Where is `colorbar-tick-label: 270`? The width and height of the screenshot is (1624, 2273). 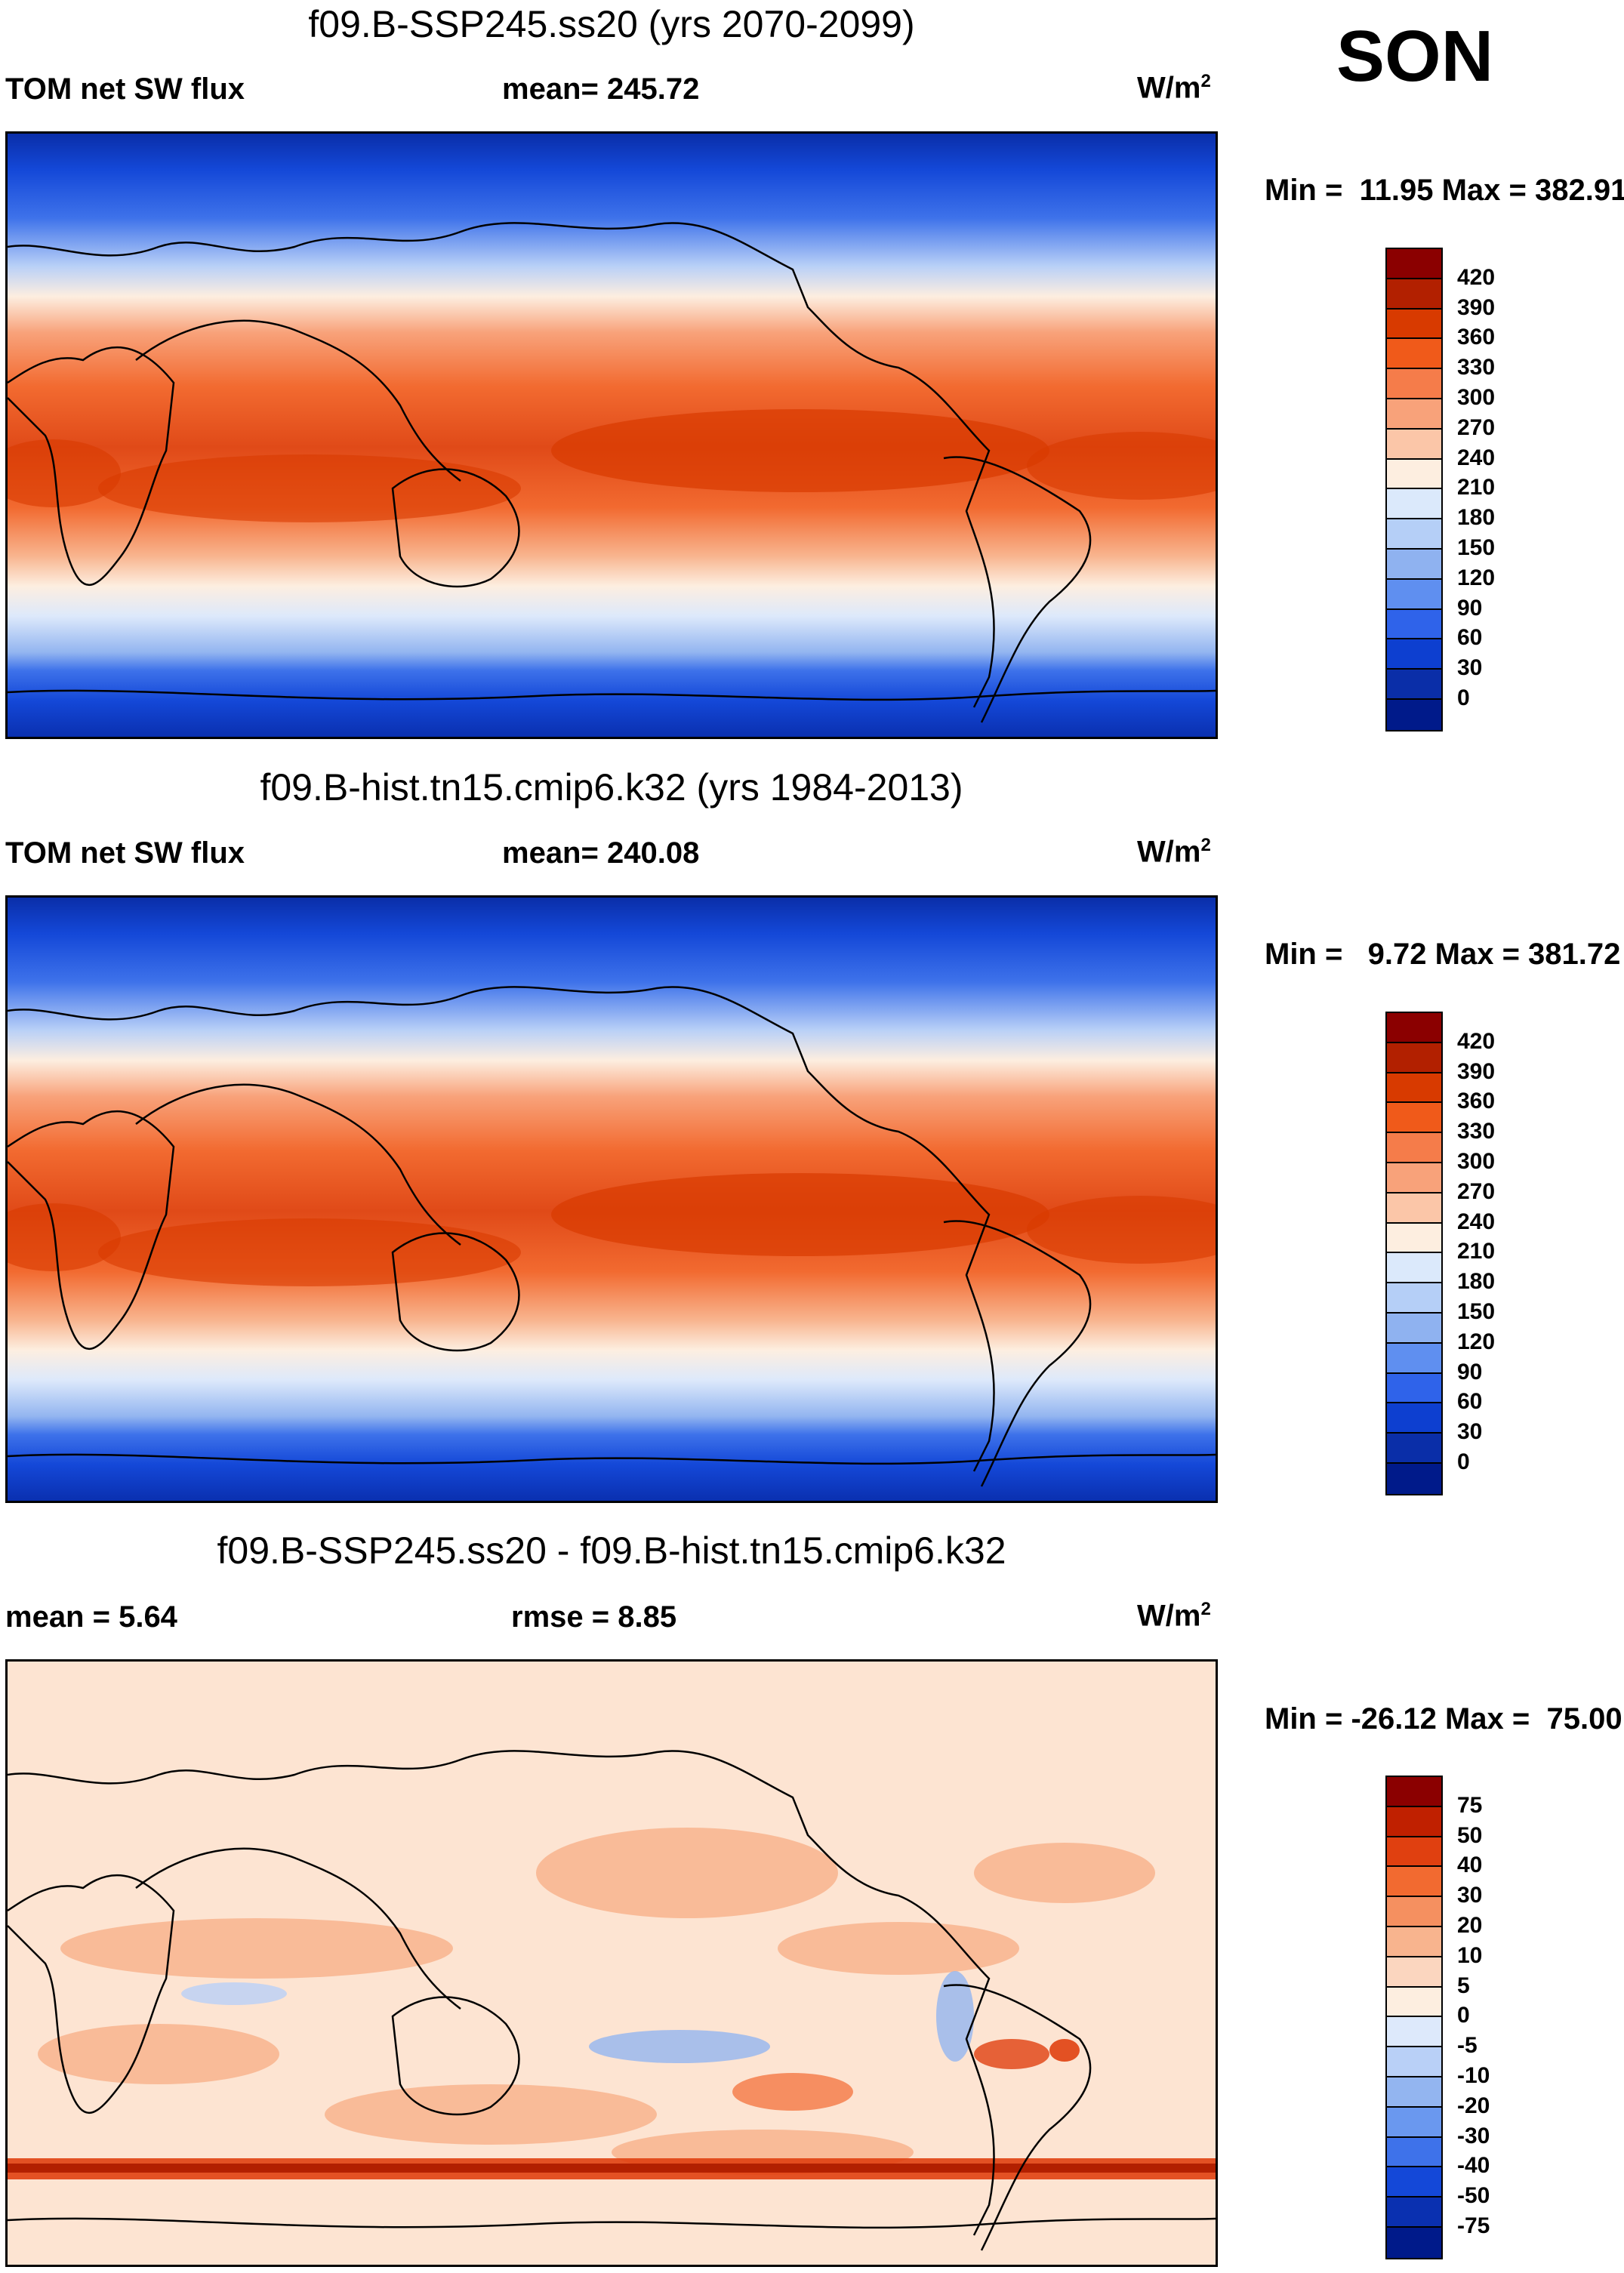
colorbar-tick-label: 270 is located at coordinates (1476, 1191).